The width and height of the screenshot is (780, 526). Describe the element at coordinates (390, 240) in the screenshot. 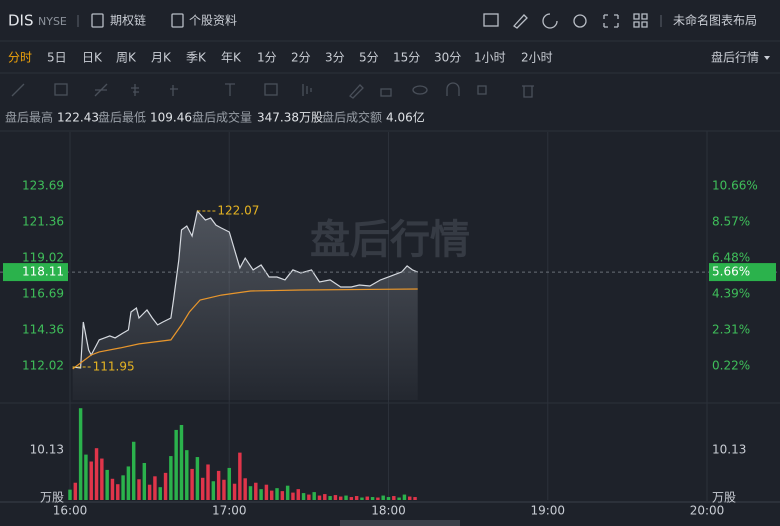

I see `watermark: 盘后行情` at that location.